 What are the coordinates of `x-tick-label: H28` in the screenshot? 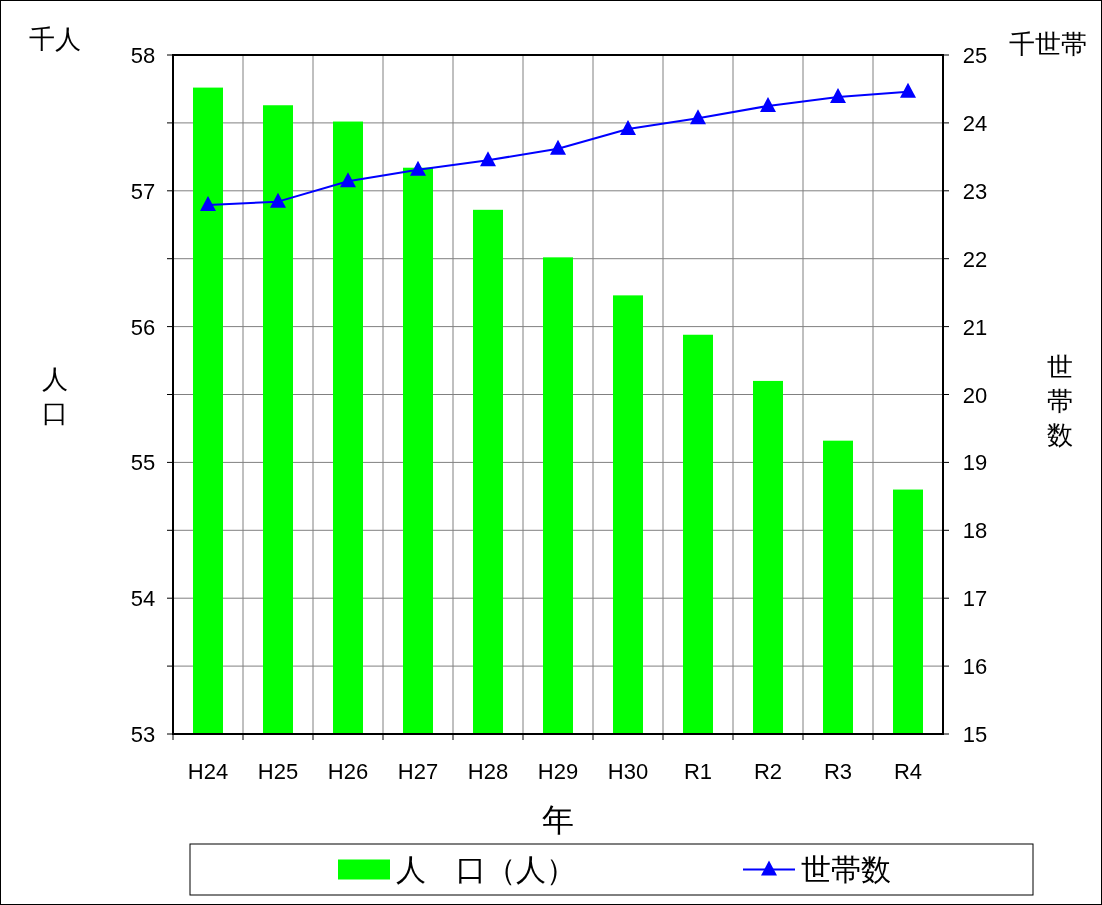 It's located at (488, 771).